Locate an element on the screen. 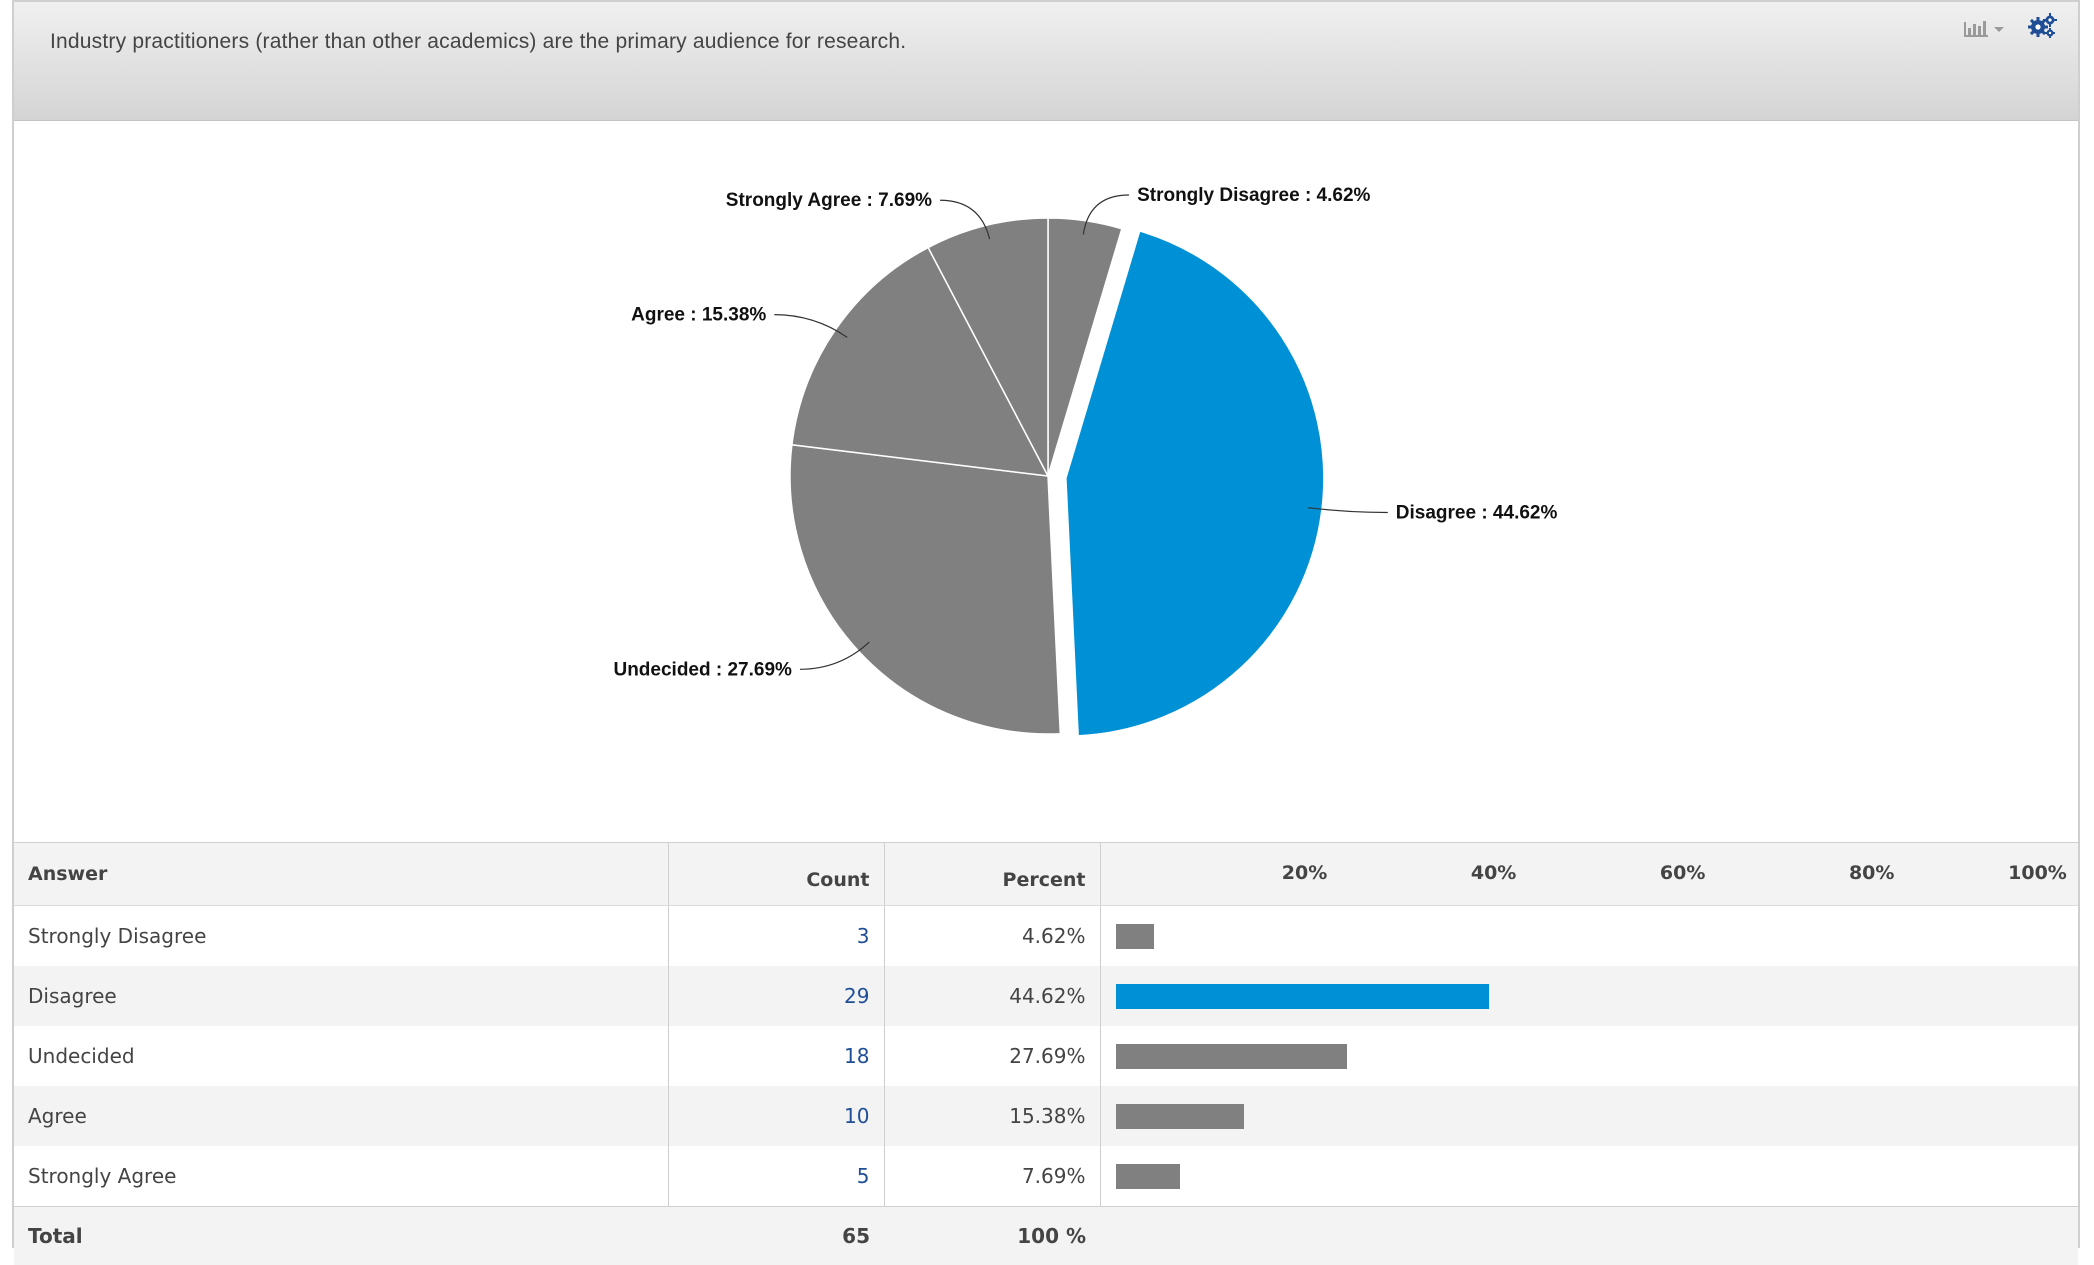 The image size is (2094, 1265). answer-cell: Agree is located at coordinates (341, 1116).